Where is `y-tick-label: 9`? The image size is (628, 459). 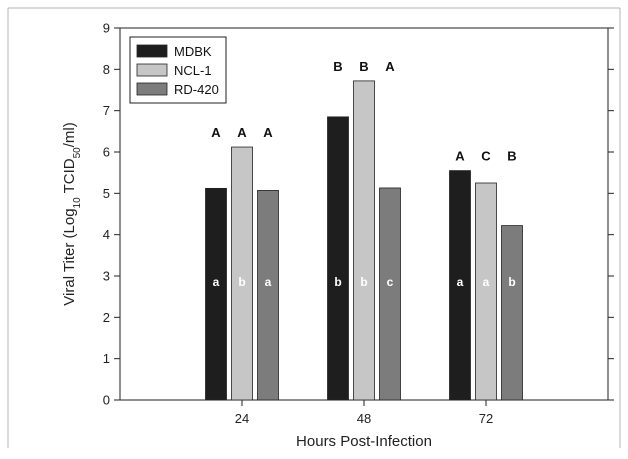
y-tick-label: 9 is located at coordinates (106, 28).